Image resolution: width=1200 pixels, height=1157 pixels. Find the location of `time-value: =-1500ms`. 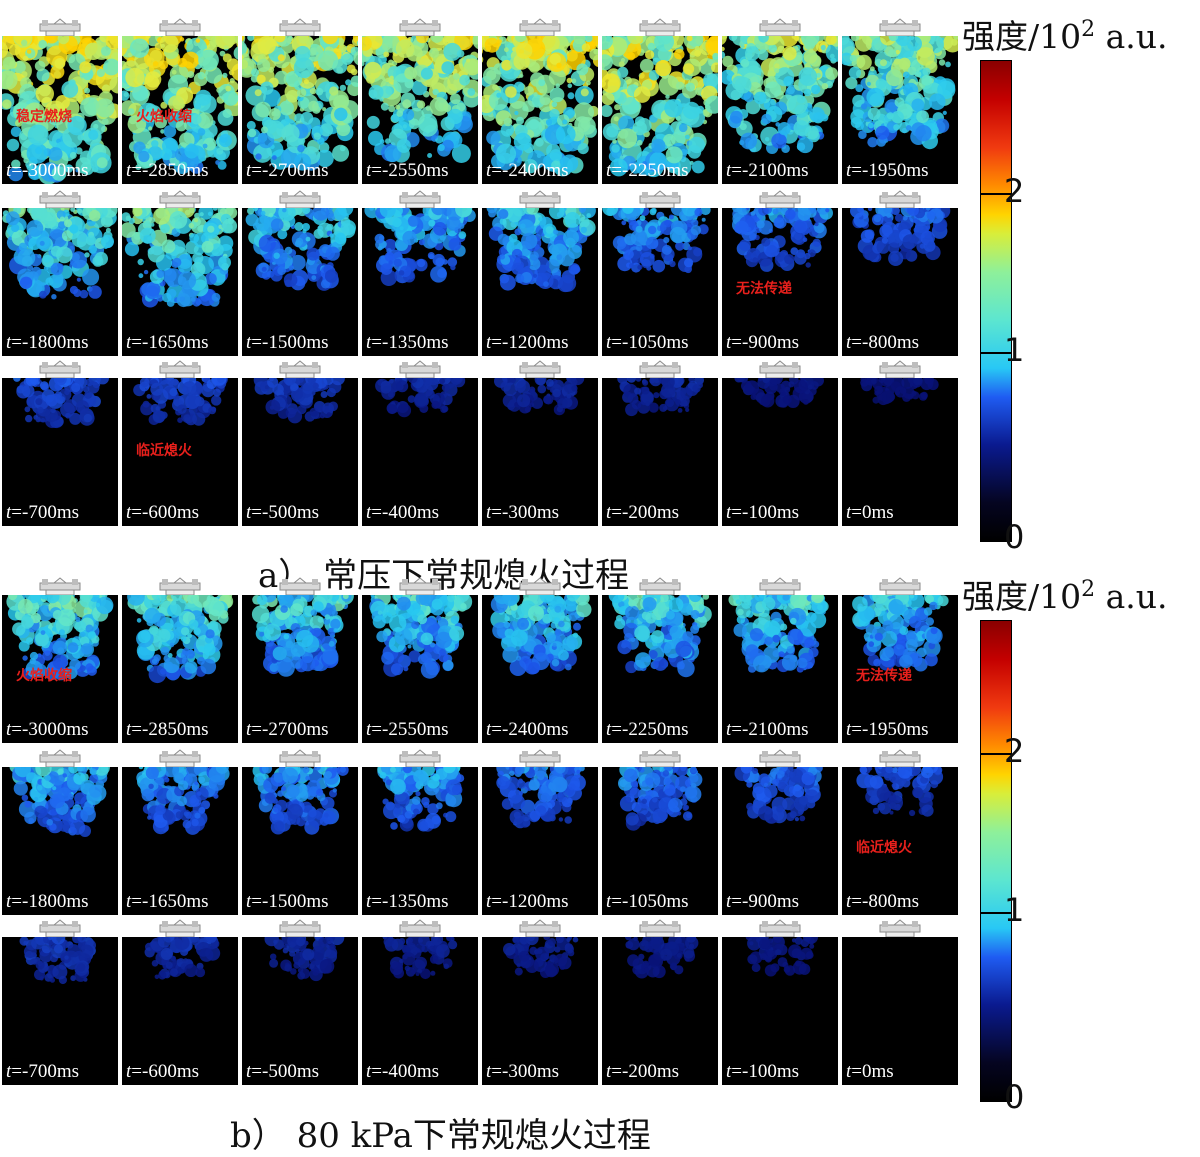

time-value: =-1500ms is located at coordinates (289, 342).